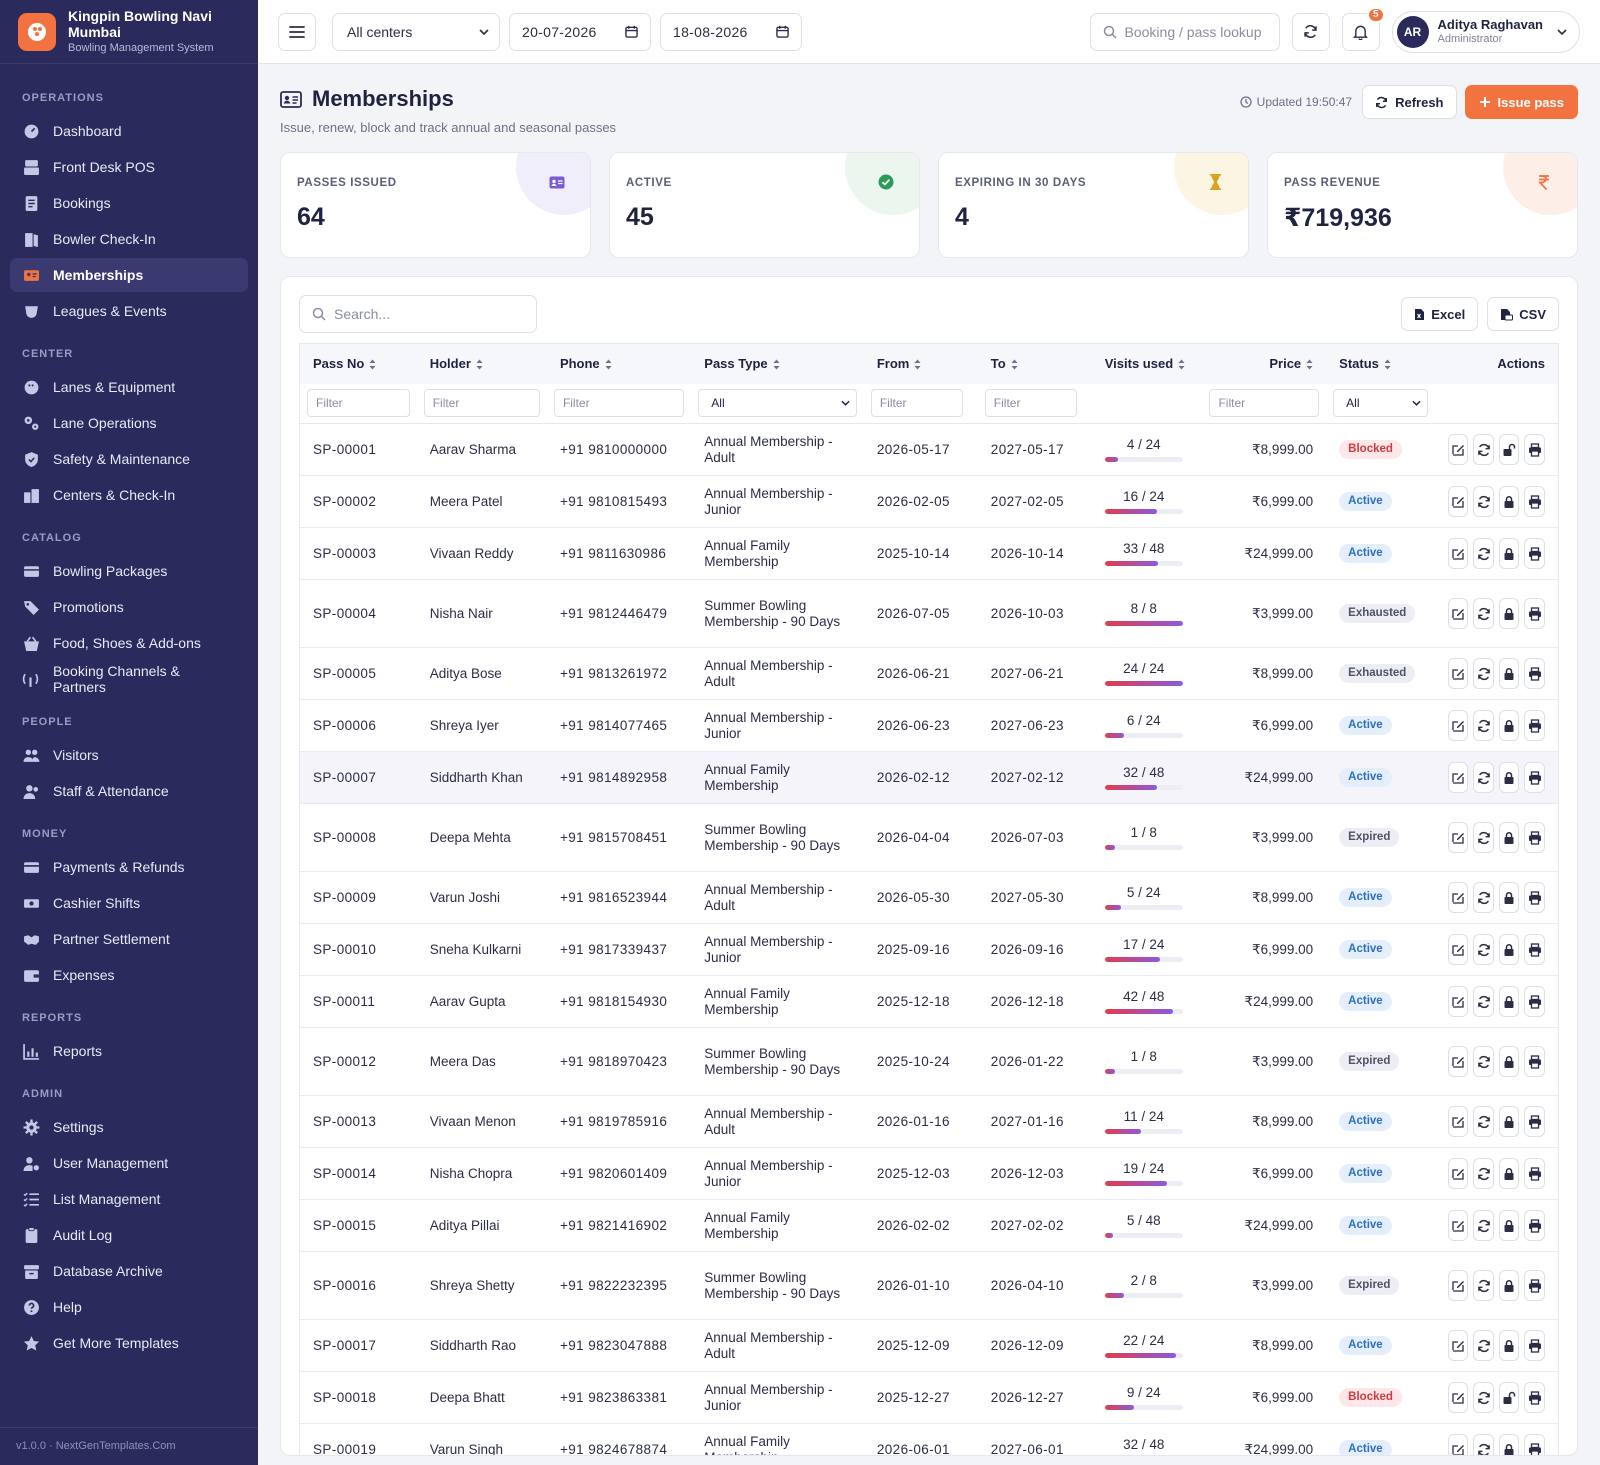  Describe the element at coordinates (129, 387) in the screenshot. I see `sidebar-item-lanes-equipment: Lanes & Equipment` at that location.